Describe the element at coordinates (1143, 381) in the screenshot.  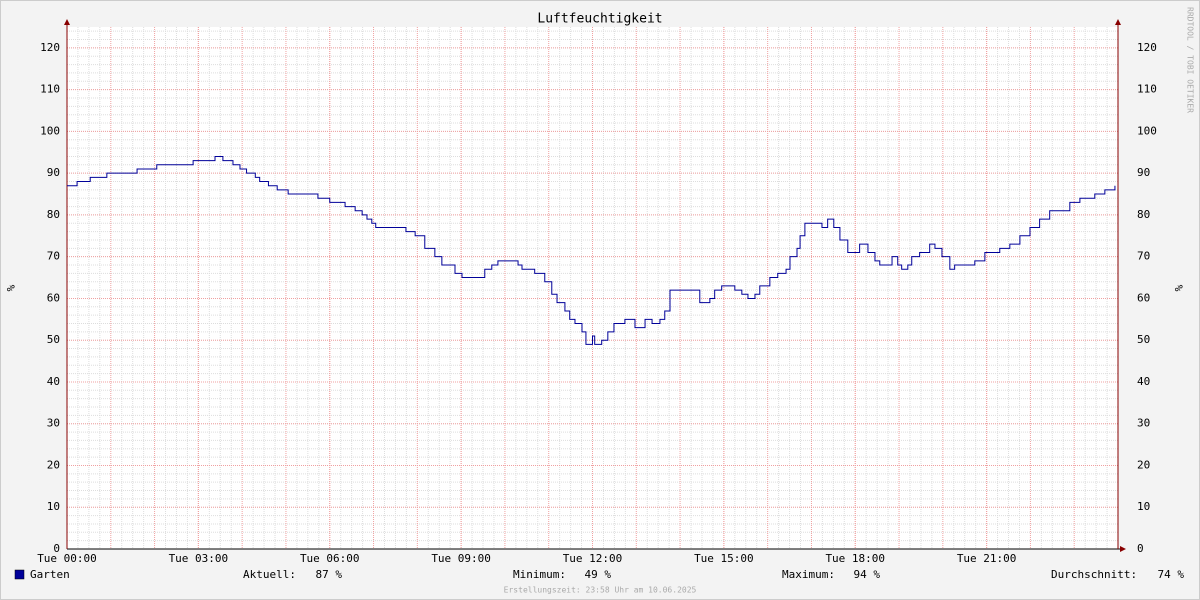
I see `y2-tick-label: 40` at that location.